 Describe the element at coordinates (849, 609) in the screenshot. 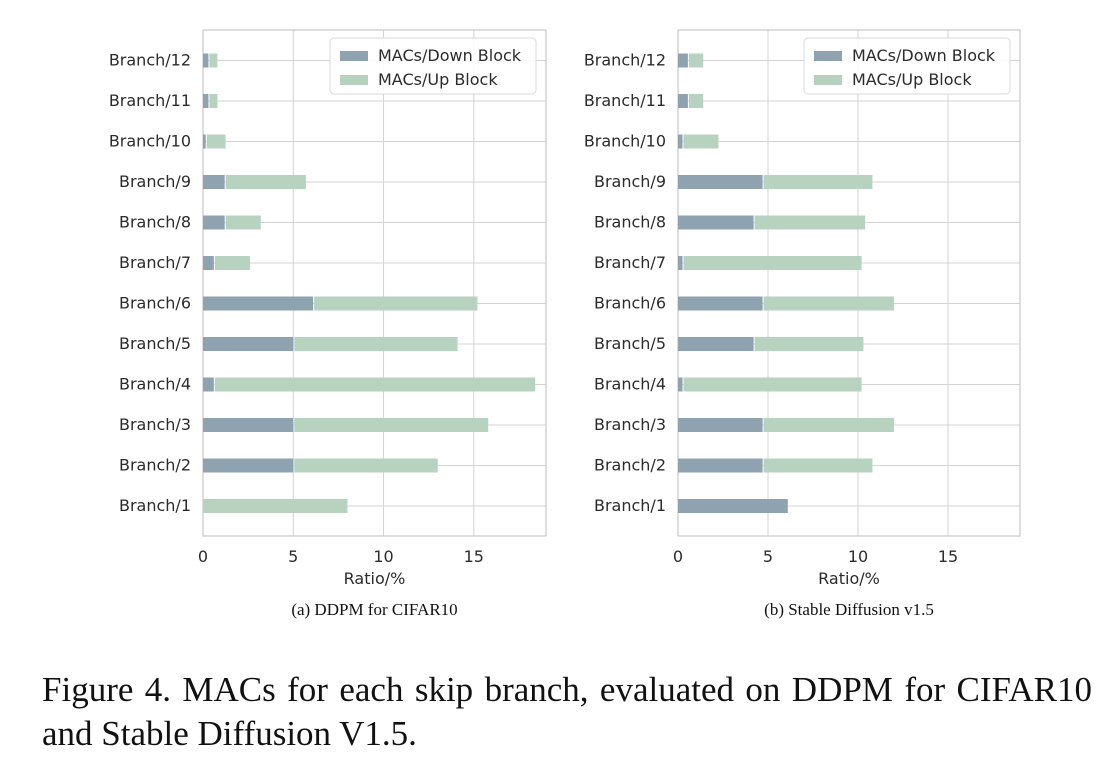

I see `subcaption: (b) Stable Diffusion v1.5` at that location.